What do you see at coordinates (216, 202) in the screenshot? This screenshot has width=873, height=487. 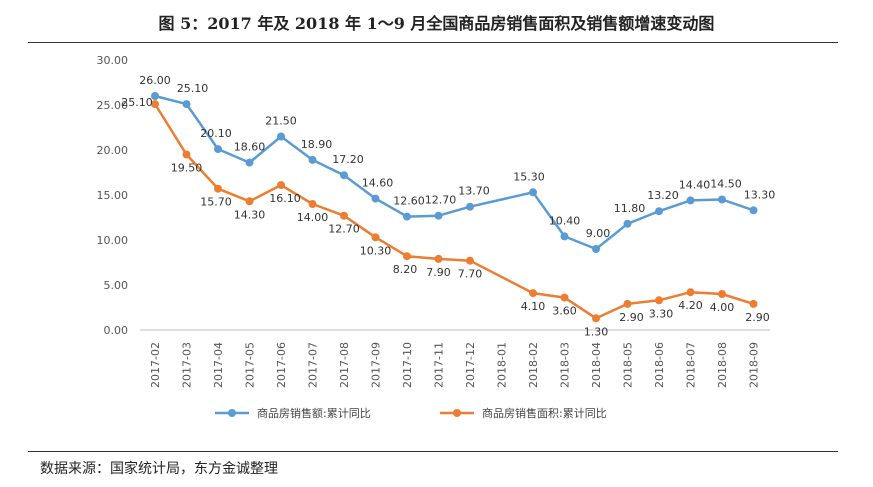 I see `data-label: 15.70` at bounding box center [216, 202].